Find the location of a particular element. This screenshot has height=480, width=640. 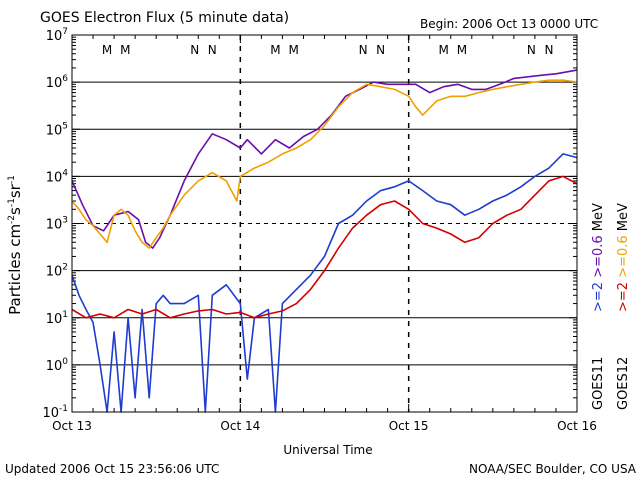

legend-goes12-label-text: GOES12 is located at coordinates (623, 383).